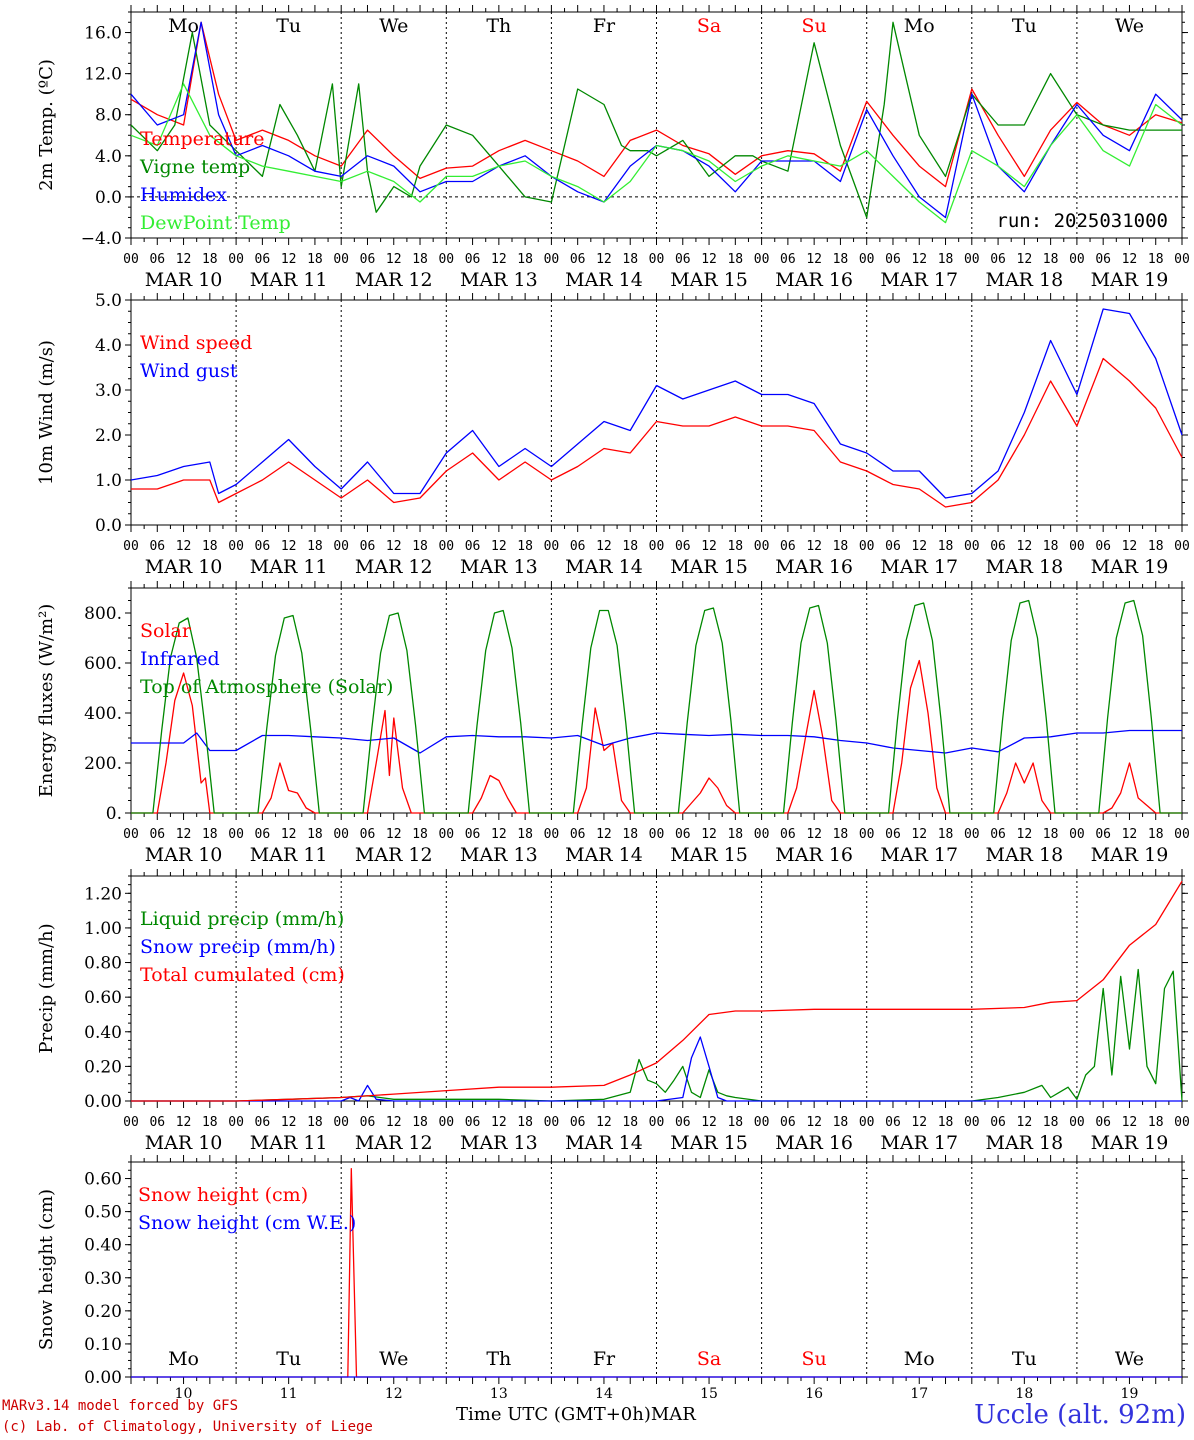  What do you see at coordinates (499, 855) in the screenshot?
I see `date-label: MAR 13` at bounding box center [499, 855].